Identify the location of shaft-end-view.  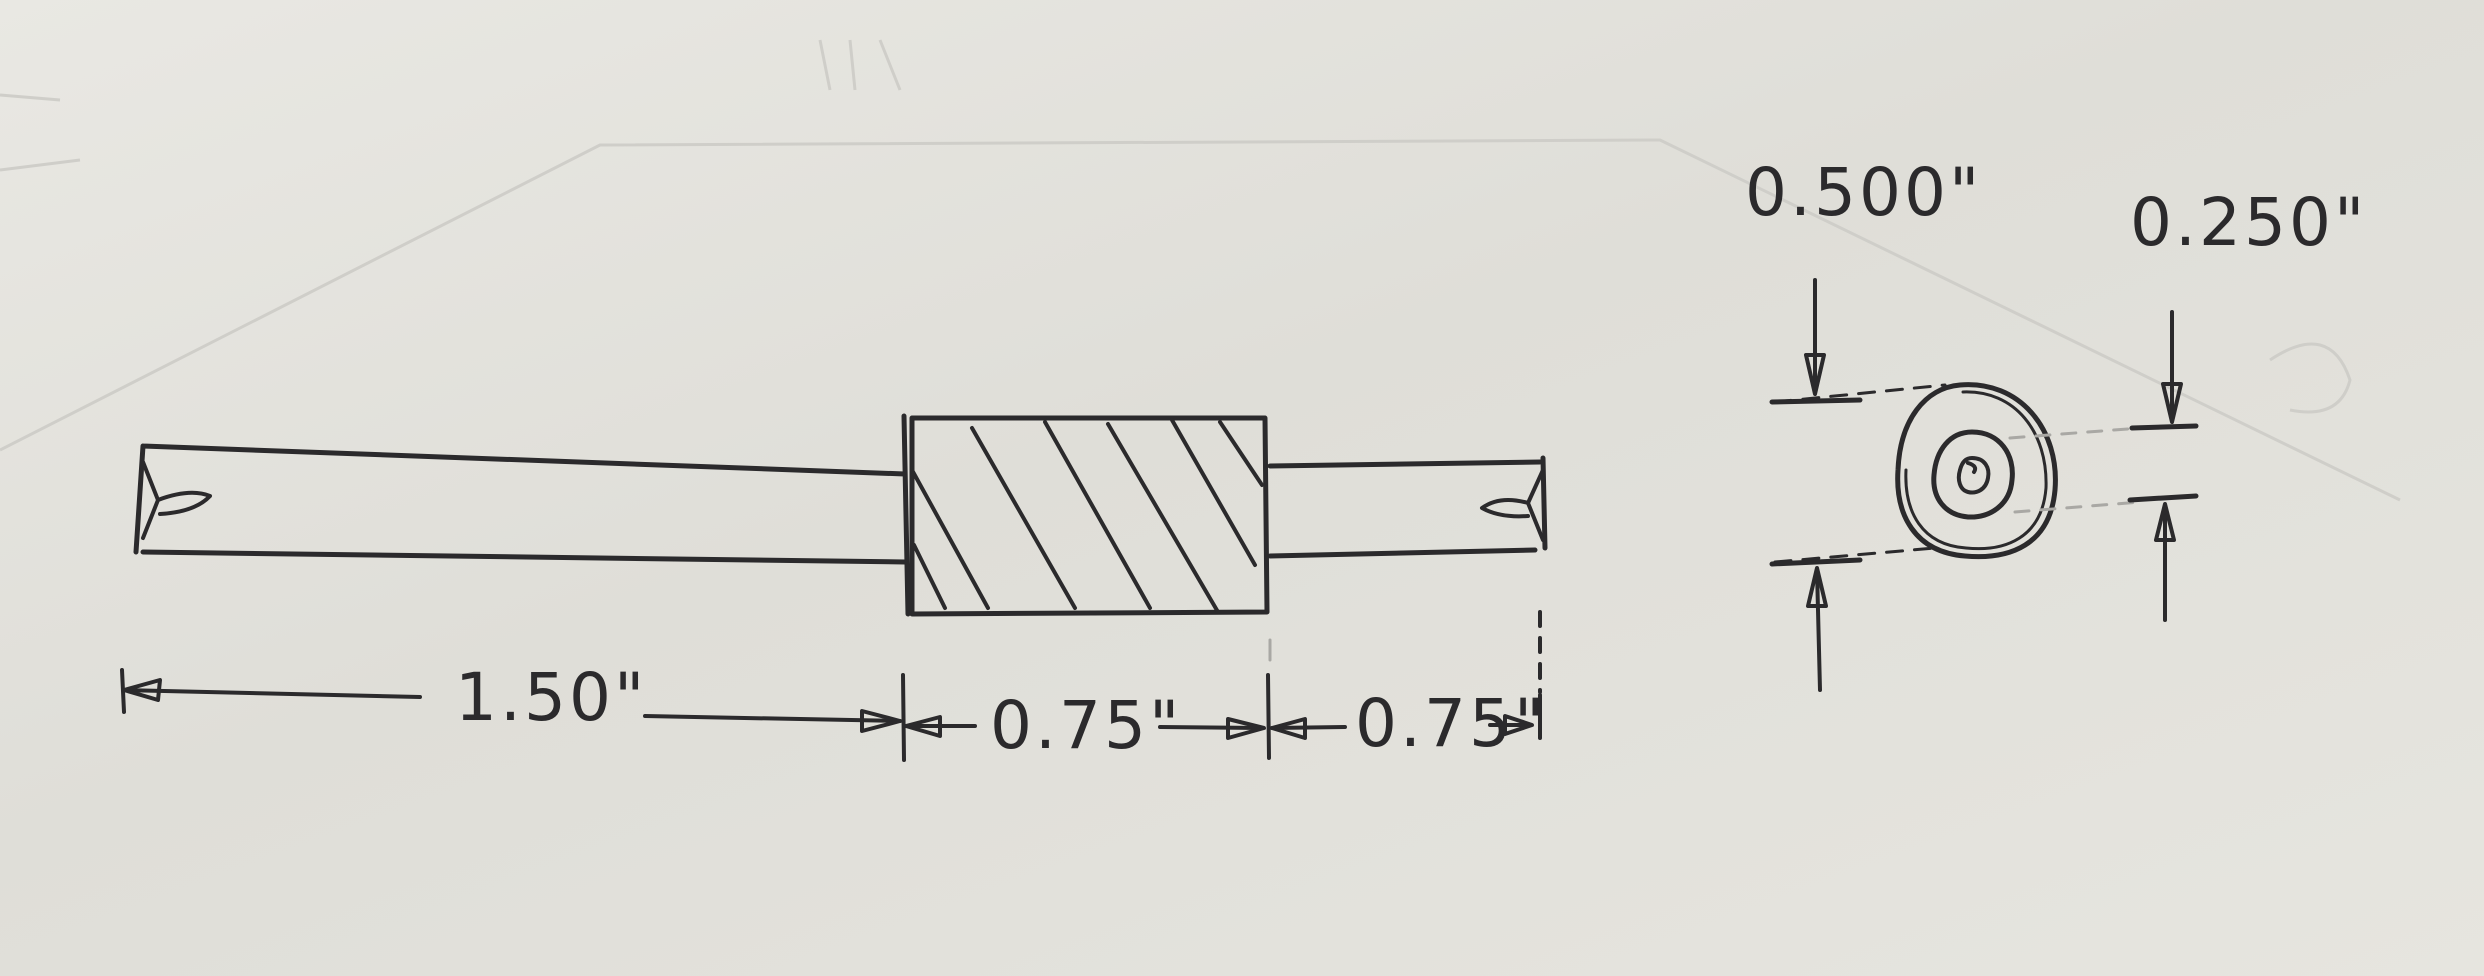
(1957, 473).